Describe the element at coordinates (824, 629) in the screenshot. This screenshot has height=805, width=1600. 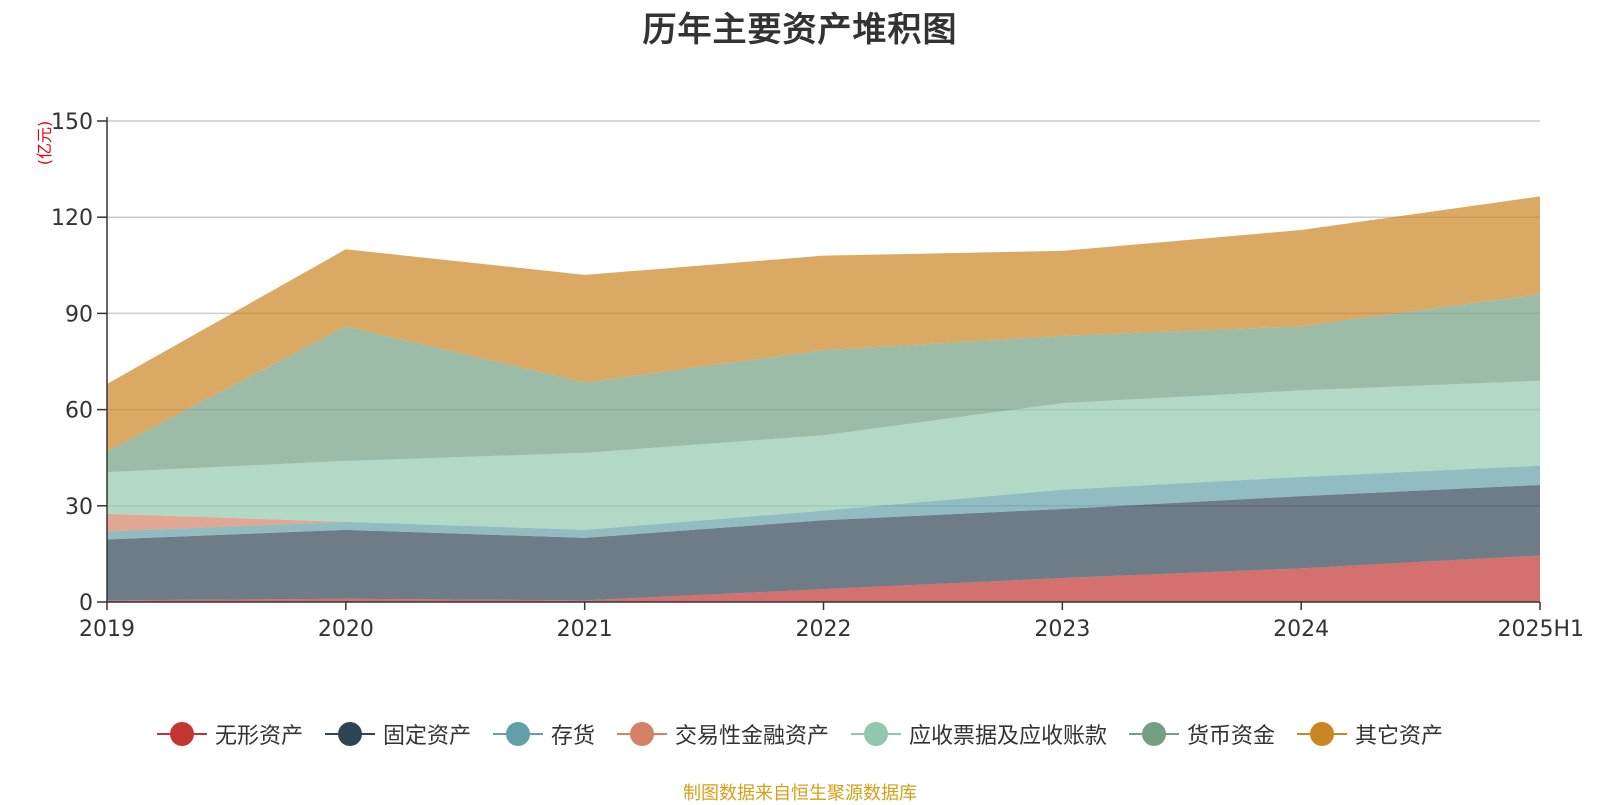
I see `x-tick-label: 2022` at that location.